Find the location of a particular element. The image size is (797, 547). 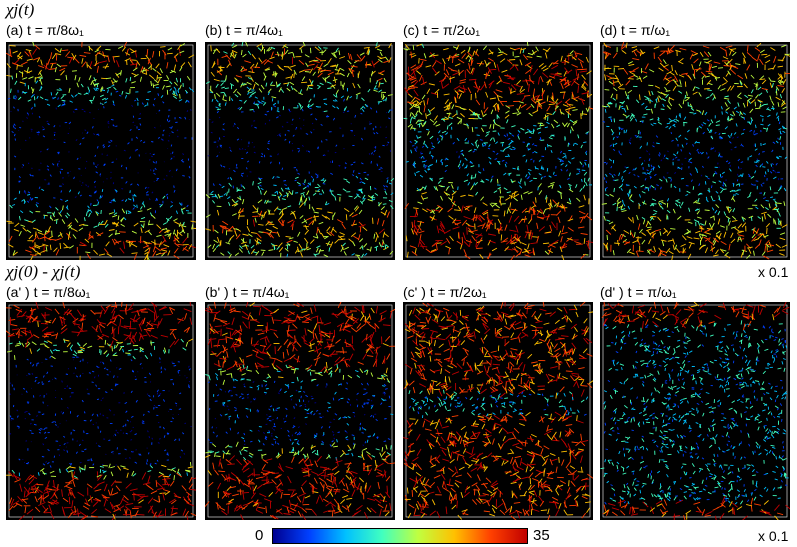

panel-c2 is located at coordinates (498, 411).